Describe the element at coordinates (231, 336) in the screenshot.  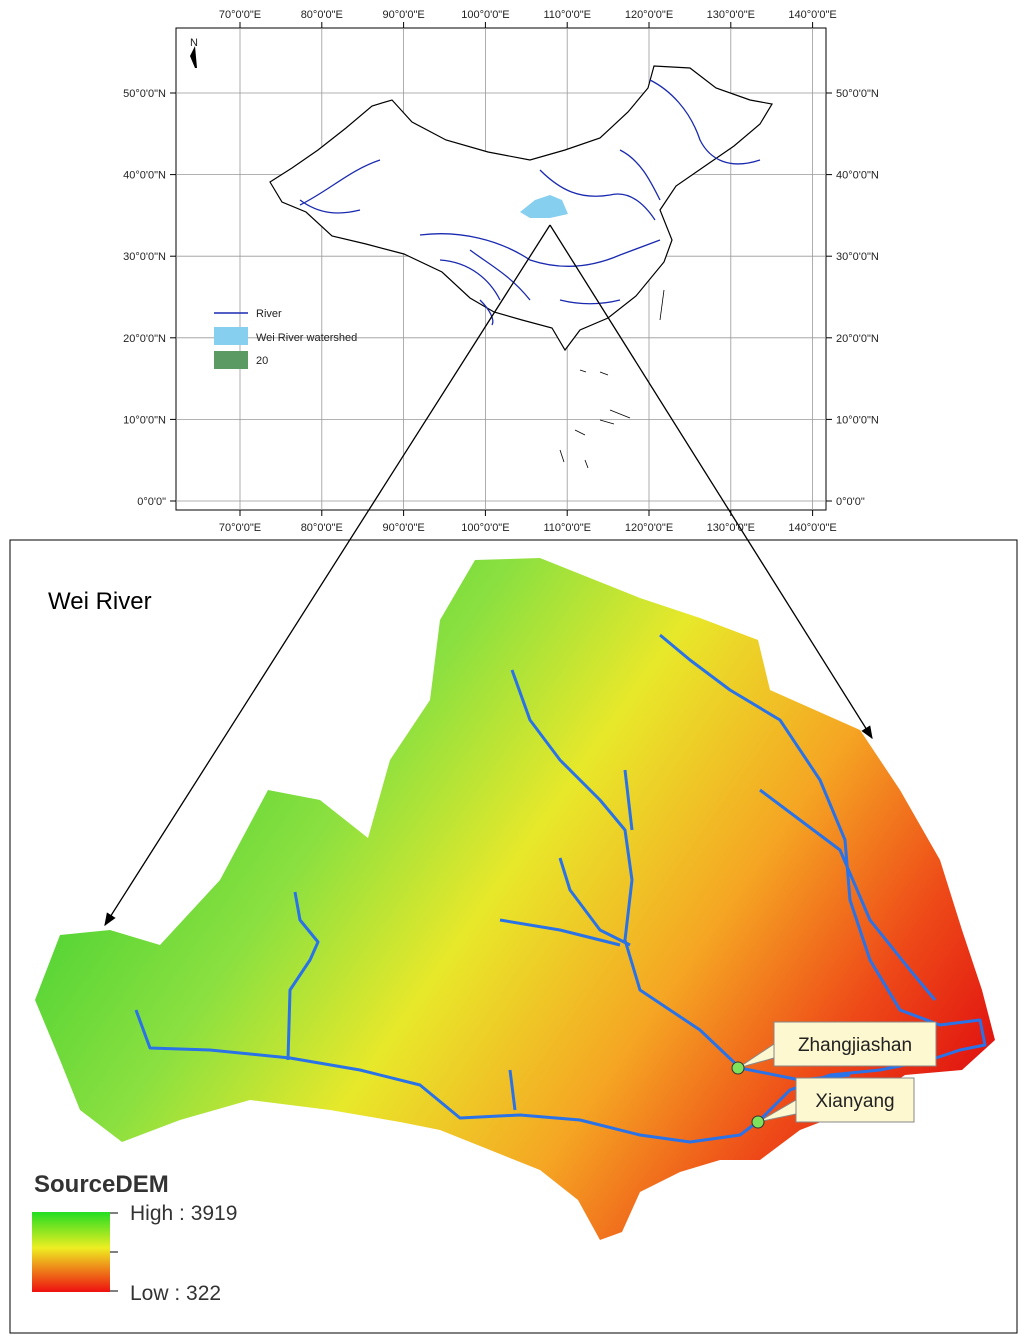
I see `legend-watershed-swatch` at that location.